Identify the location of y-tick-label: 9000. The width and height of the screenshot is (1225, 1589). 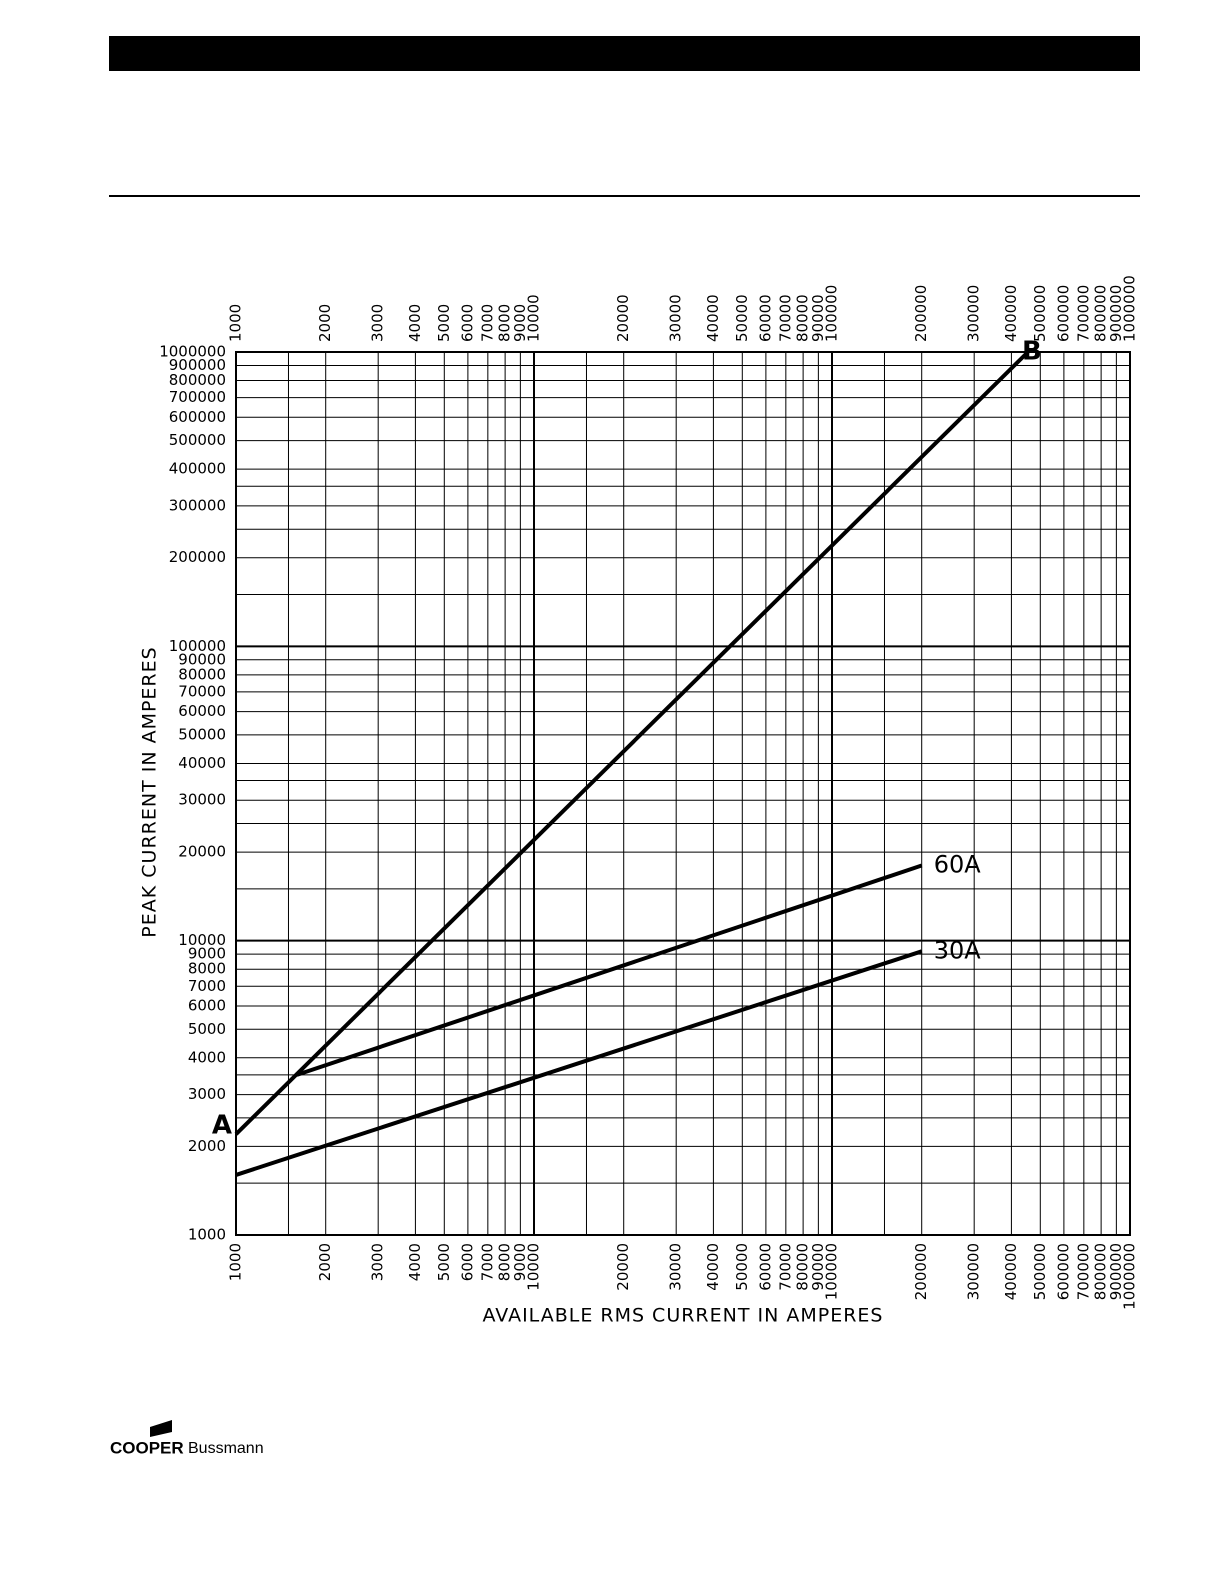
(207, 954).